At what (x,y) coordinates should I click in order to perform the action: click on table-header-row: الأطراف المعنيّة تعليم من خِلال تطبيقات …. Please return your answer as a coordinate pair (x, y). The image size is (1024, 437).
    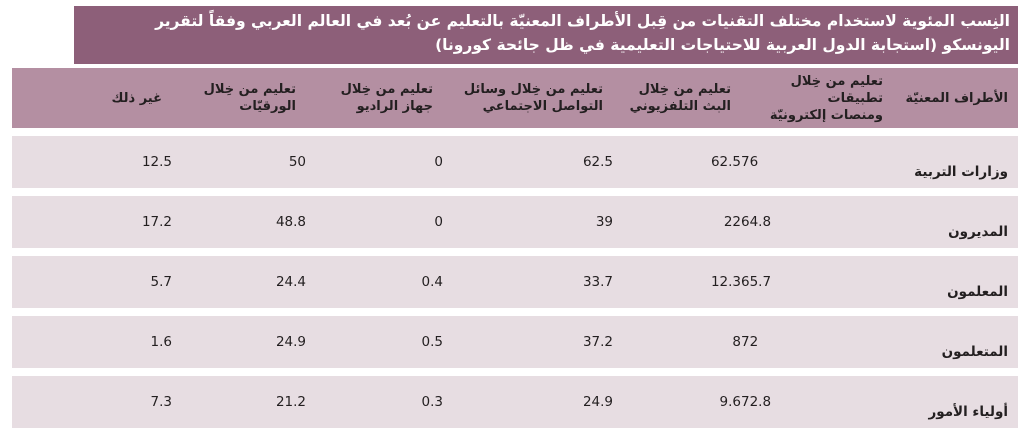
    Looking at the image, I should click on (515, 98).